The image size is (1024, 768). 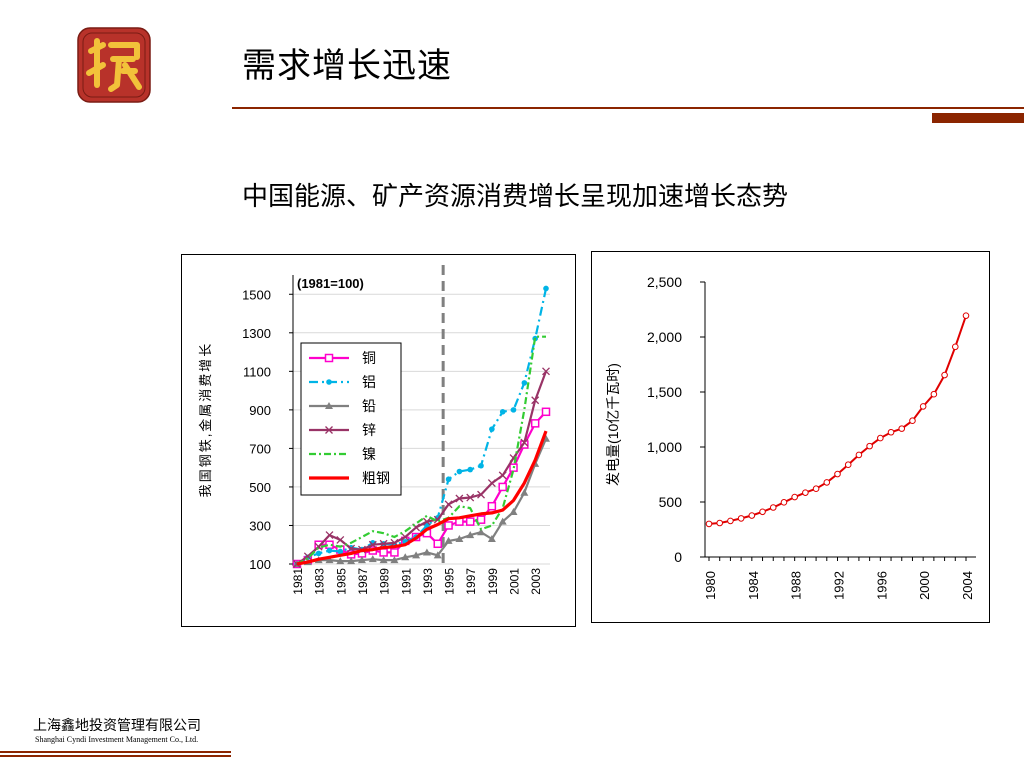 What do you see at coordinates (347, 66) in the screenshot?
I see `page-title: 需求增长迅速` at bounding box center [347, 66].